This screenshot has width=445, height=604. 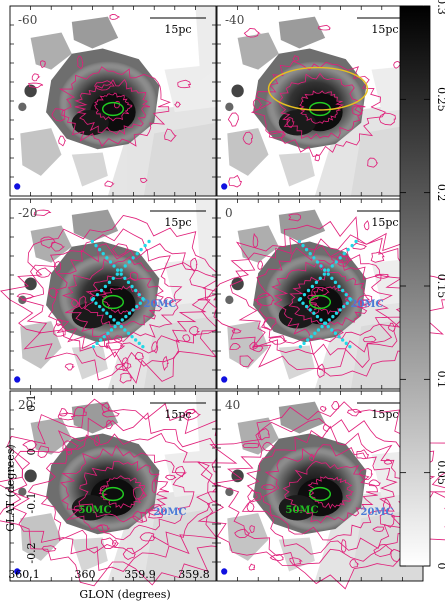 I want to click on x-tick-label: 360.1, so click(x=24, y=574).